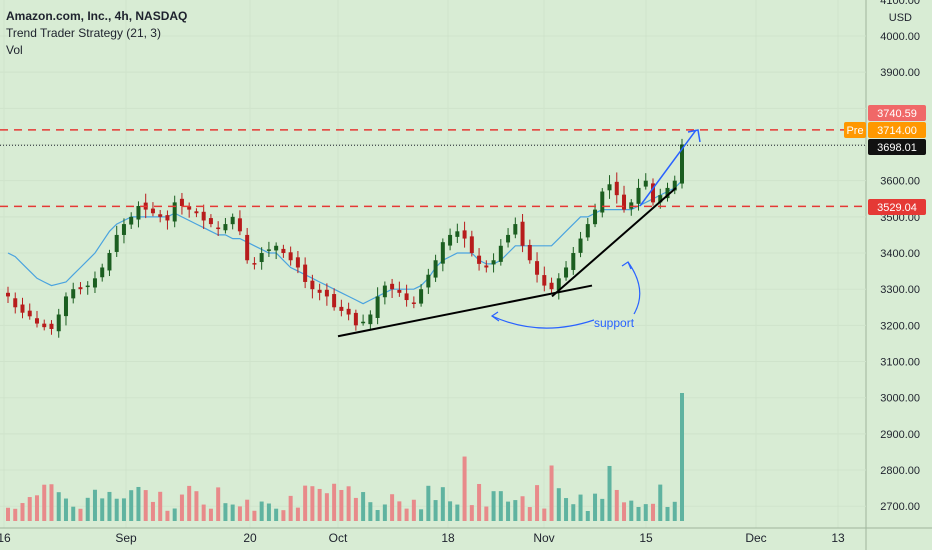 The image size is (932, 550). Describe the element at coordinates (755, 538) in the screenshot. I see `time-tick-label: Dec` at that location.